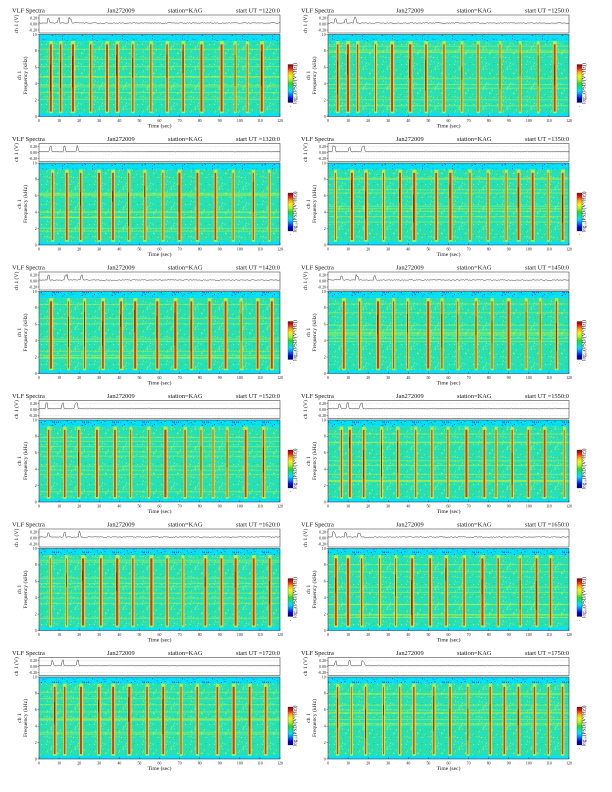 This screenshot has height=792, width=612. I want to click on trace-tick-label: 0.00, so click(322, 24).